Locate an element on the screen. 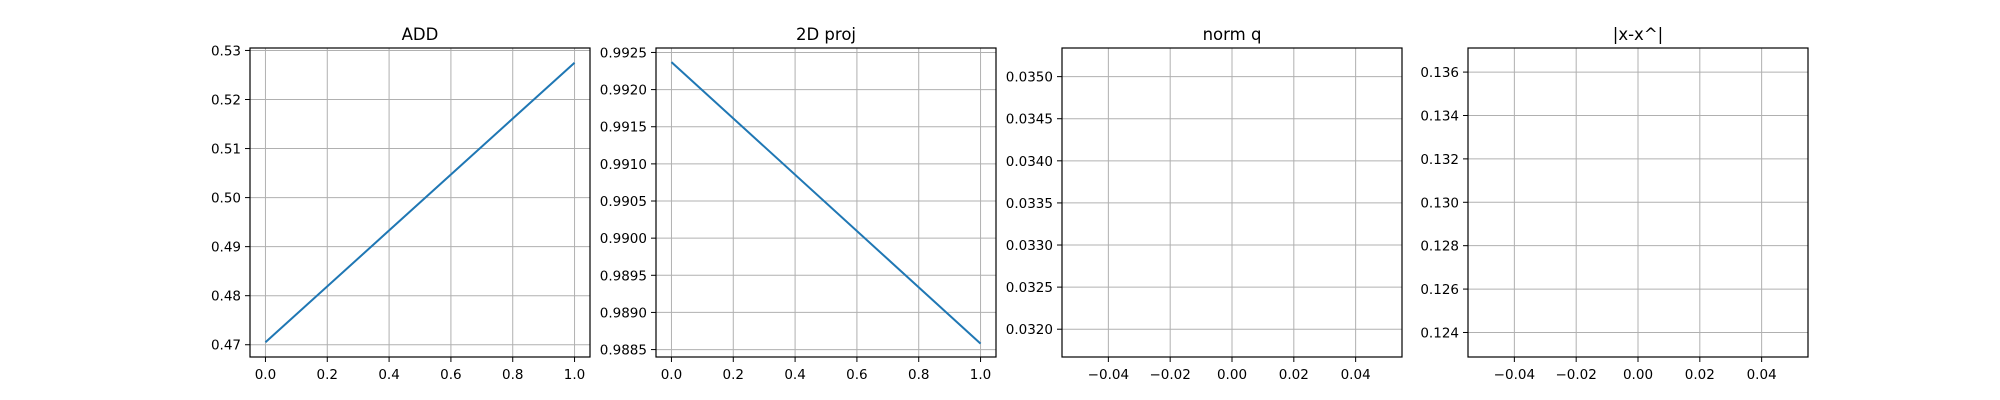  y-tick-label: 0.0330 is located at coordinates (1029, 246).